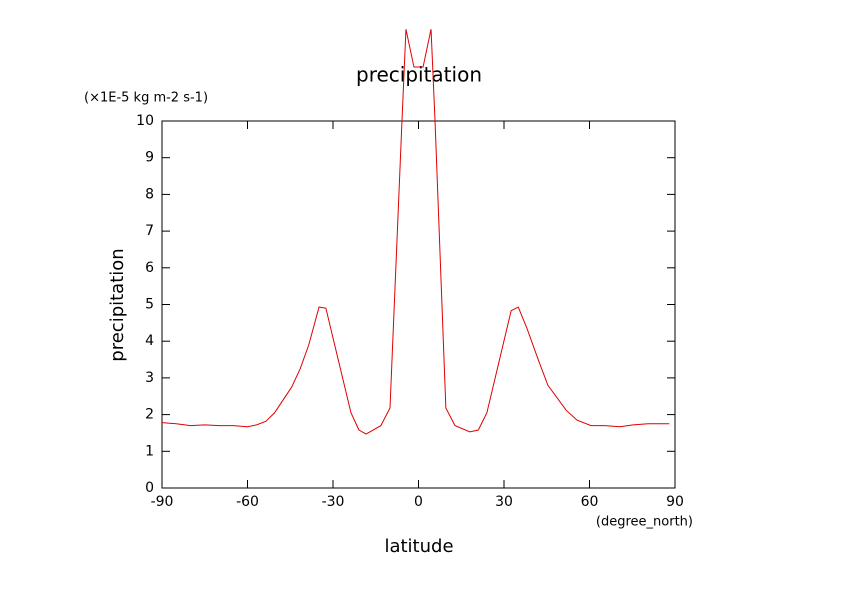 The image size is (842, 595). Describe the element at coordinates (590, 502) in the screenshot. I see `x-tick-label: 60` at that location.